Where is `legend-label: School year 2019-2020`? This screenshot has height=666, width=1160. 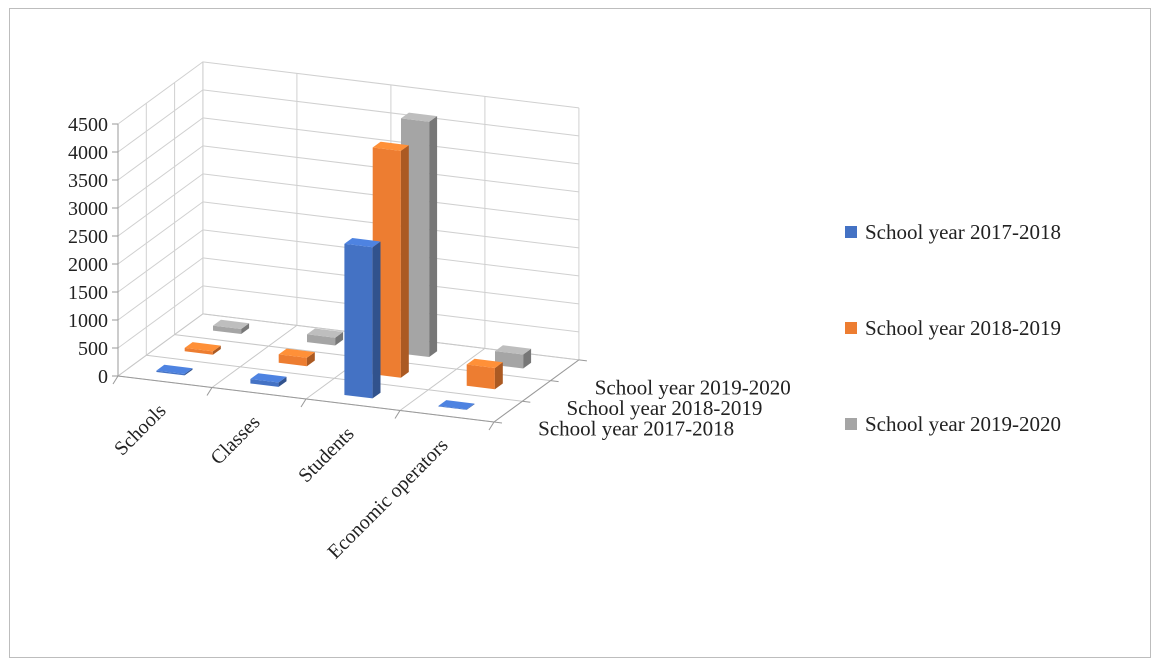 legend-label: School year 2019-2020 is located at coordinates (963, 423).